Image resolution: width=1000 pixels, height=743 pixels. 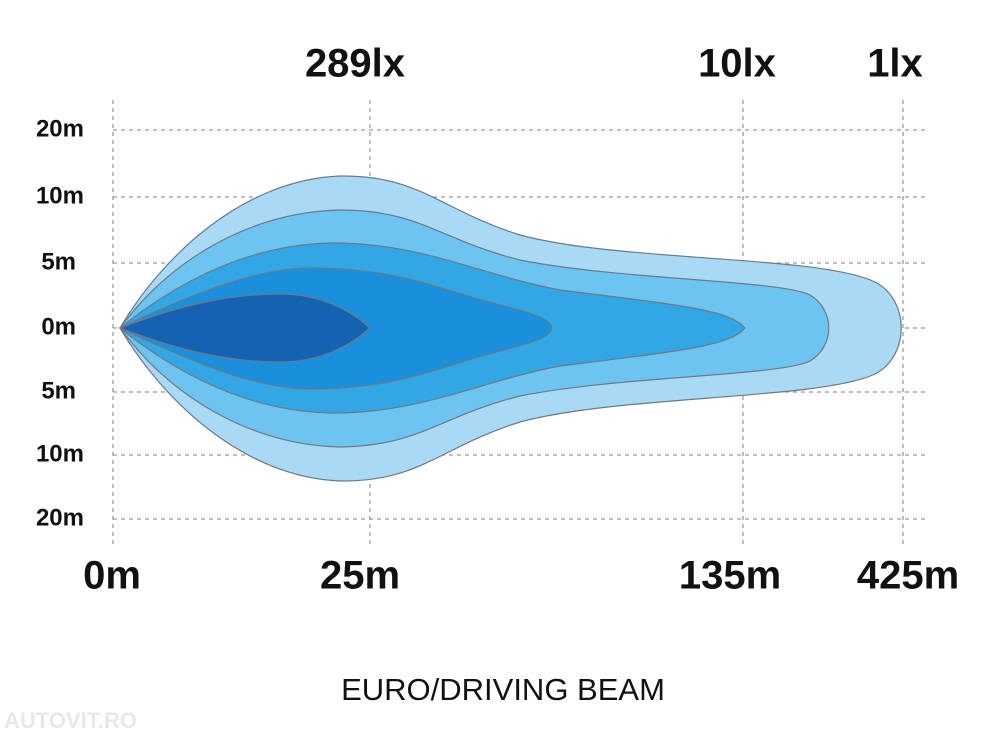 I want to click on beam-zone-inner, so click(x=244, y=328).